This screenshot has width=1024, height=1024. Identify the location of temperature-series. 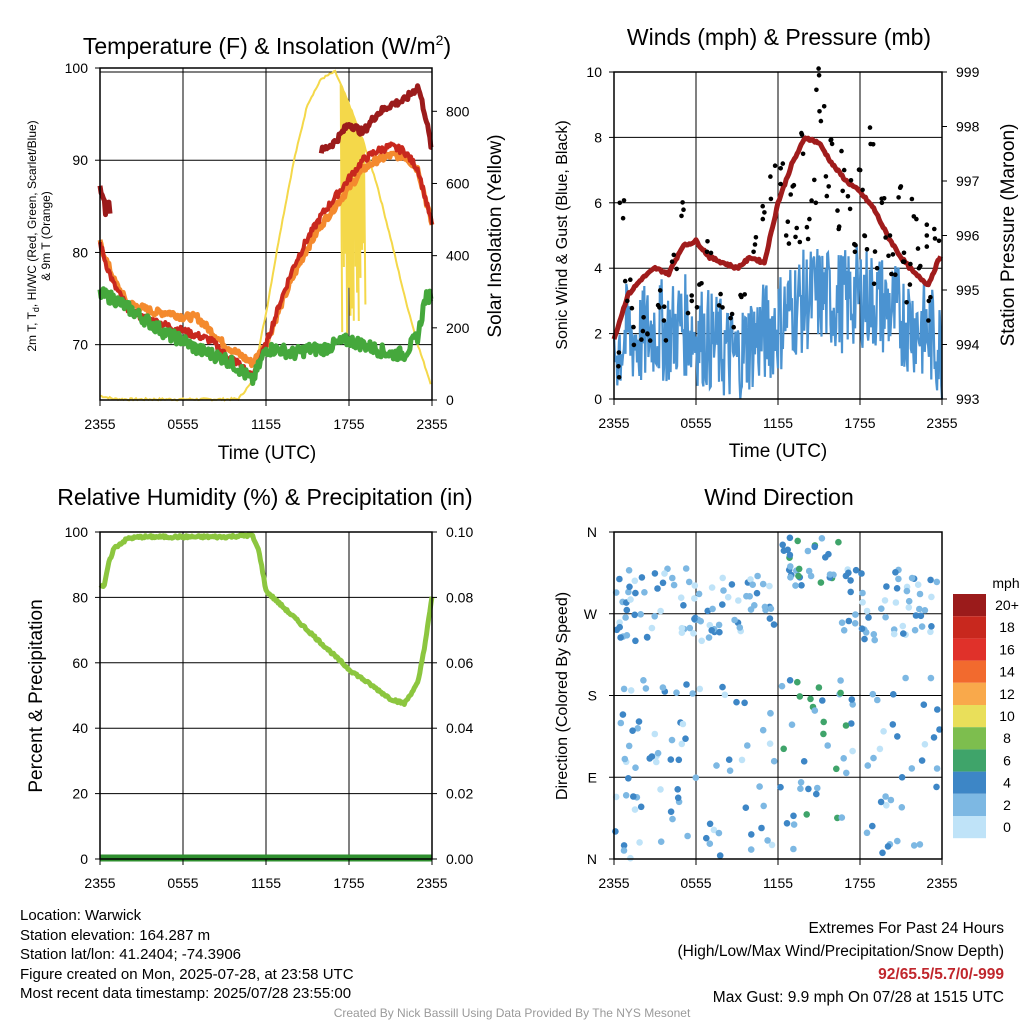
(266, 235).